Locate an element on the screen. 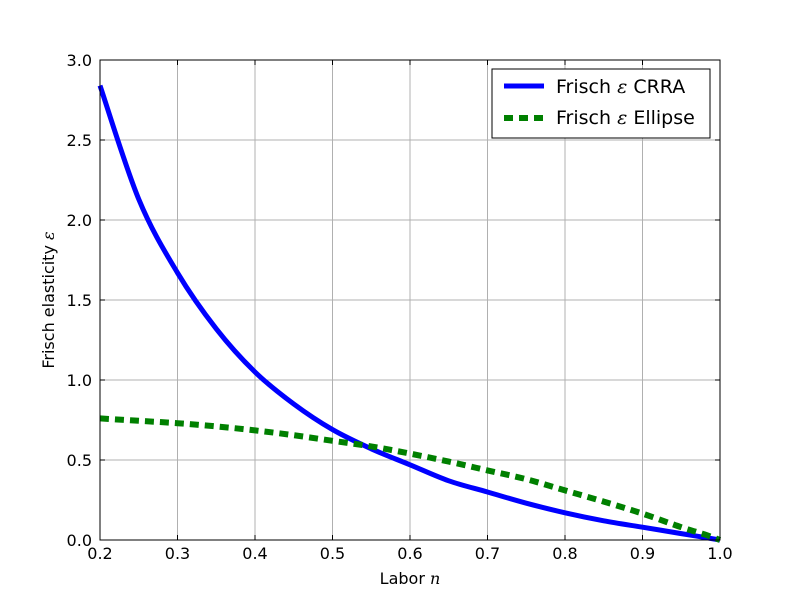  legend-frame is located at coordinates (601, 103).